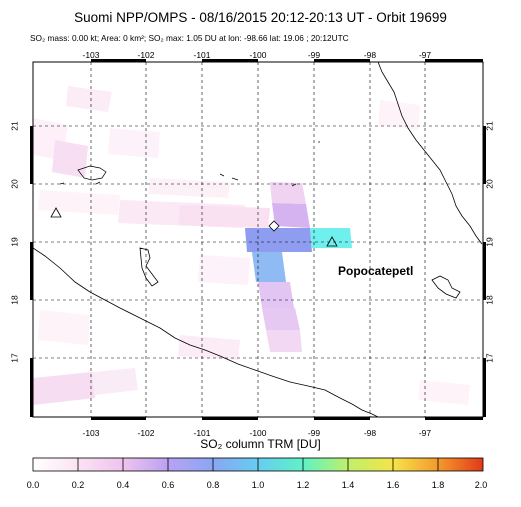  I want to click on colorbar-tick-label: 0.8, so click(213, 485).